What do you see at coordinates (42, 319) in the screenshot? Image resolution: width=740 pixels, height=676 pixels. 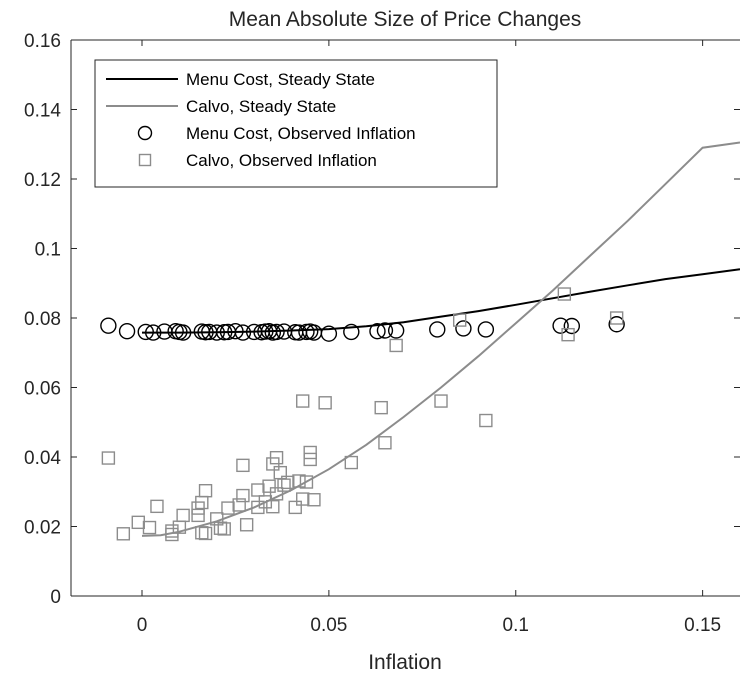 I see `y-tick-label: 0.08` at bounding box center [42, 319].